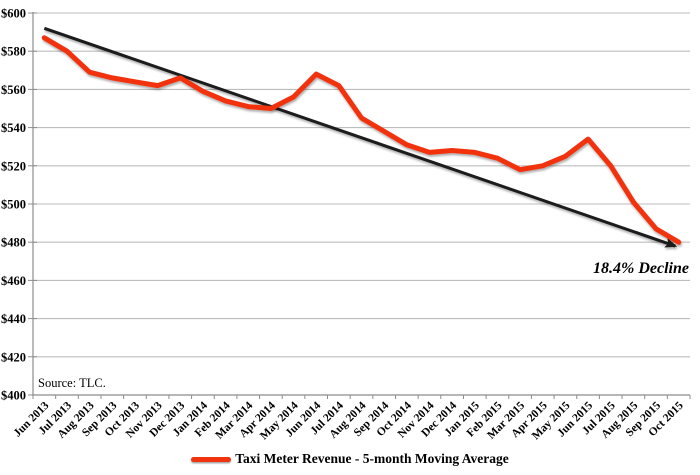 Image resolution: width=700 pixels, height=475 pixels. Describe the element at coordinates (641, 268) in the screenshot. I see `decline-annotation: 18.4% Decline` at that location.